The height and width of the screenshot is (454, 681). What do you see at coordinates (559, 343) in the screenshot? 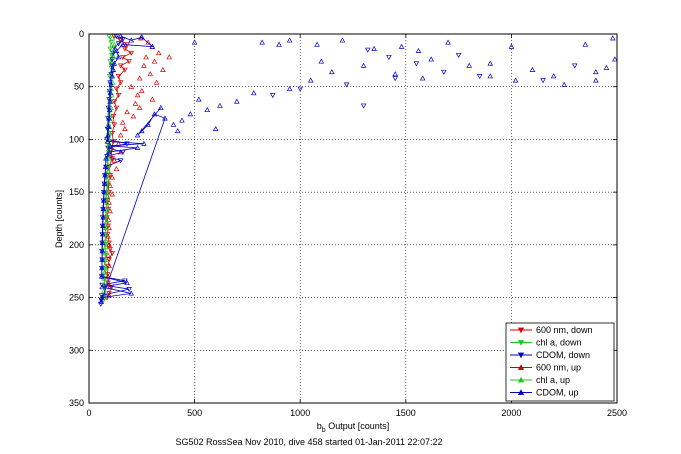
I see `legend-label: chl a, down` at bounding box center [559, 343].